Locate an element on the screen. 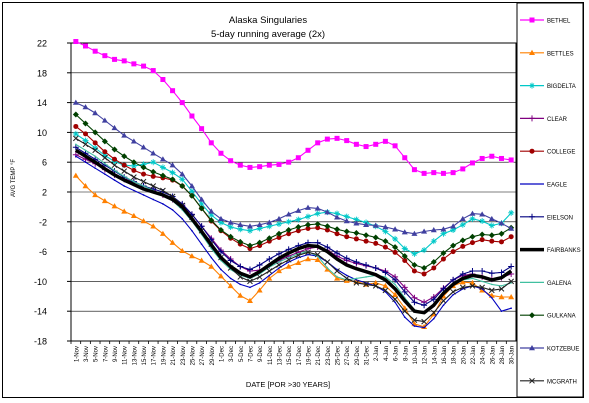  x-tick-label: 23-Dec is located at coordinates (329, 355).